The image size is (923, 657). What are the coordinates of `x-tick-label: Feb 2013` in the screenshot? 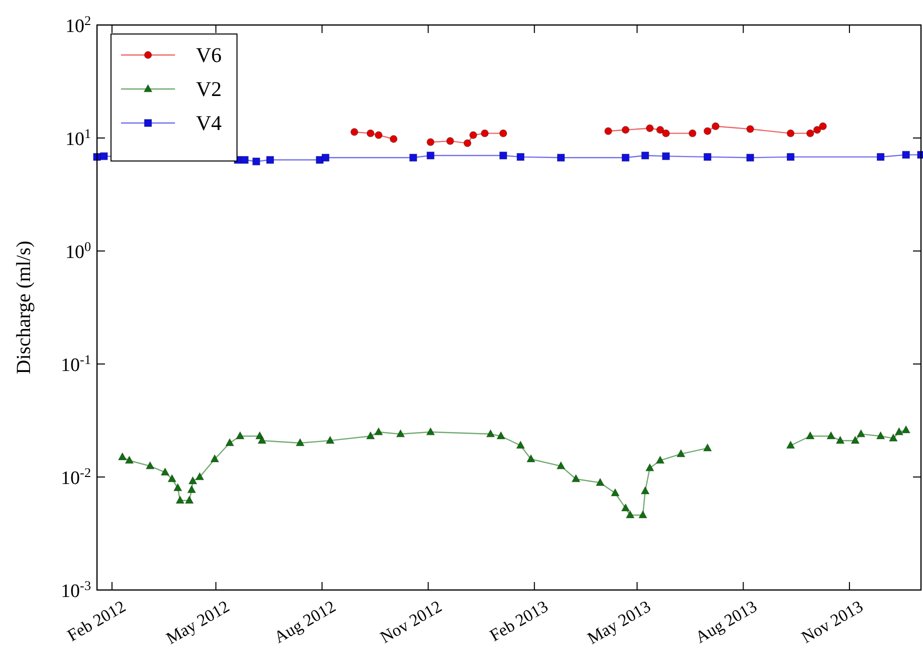 It's located at (519, 621).